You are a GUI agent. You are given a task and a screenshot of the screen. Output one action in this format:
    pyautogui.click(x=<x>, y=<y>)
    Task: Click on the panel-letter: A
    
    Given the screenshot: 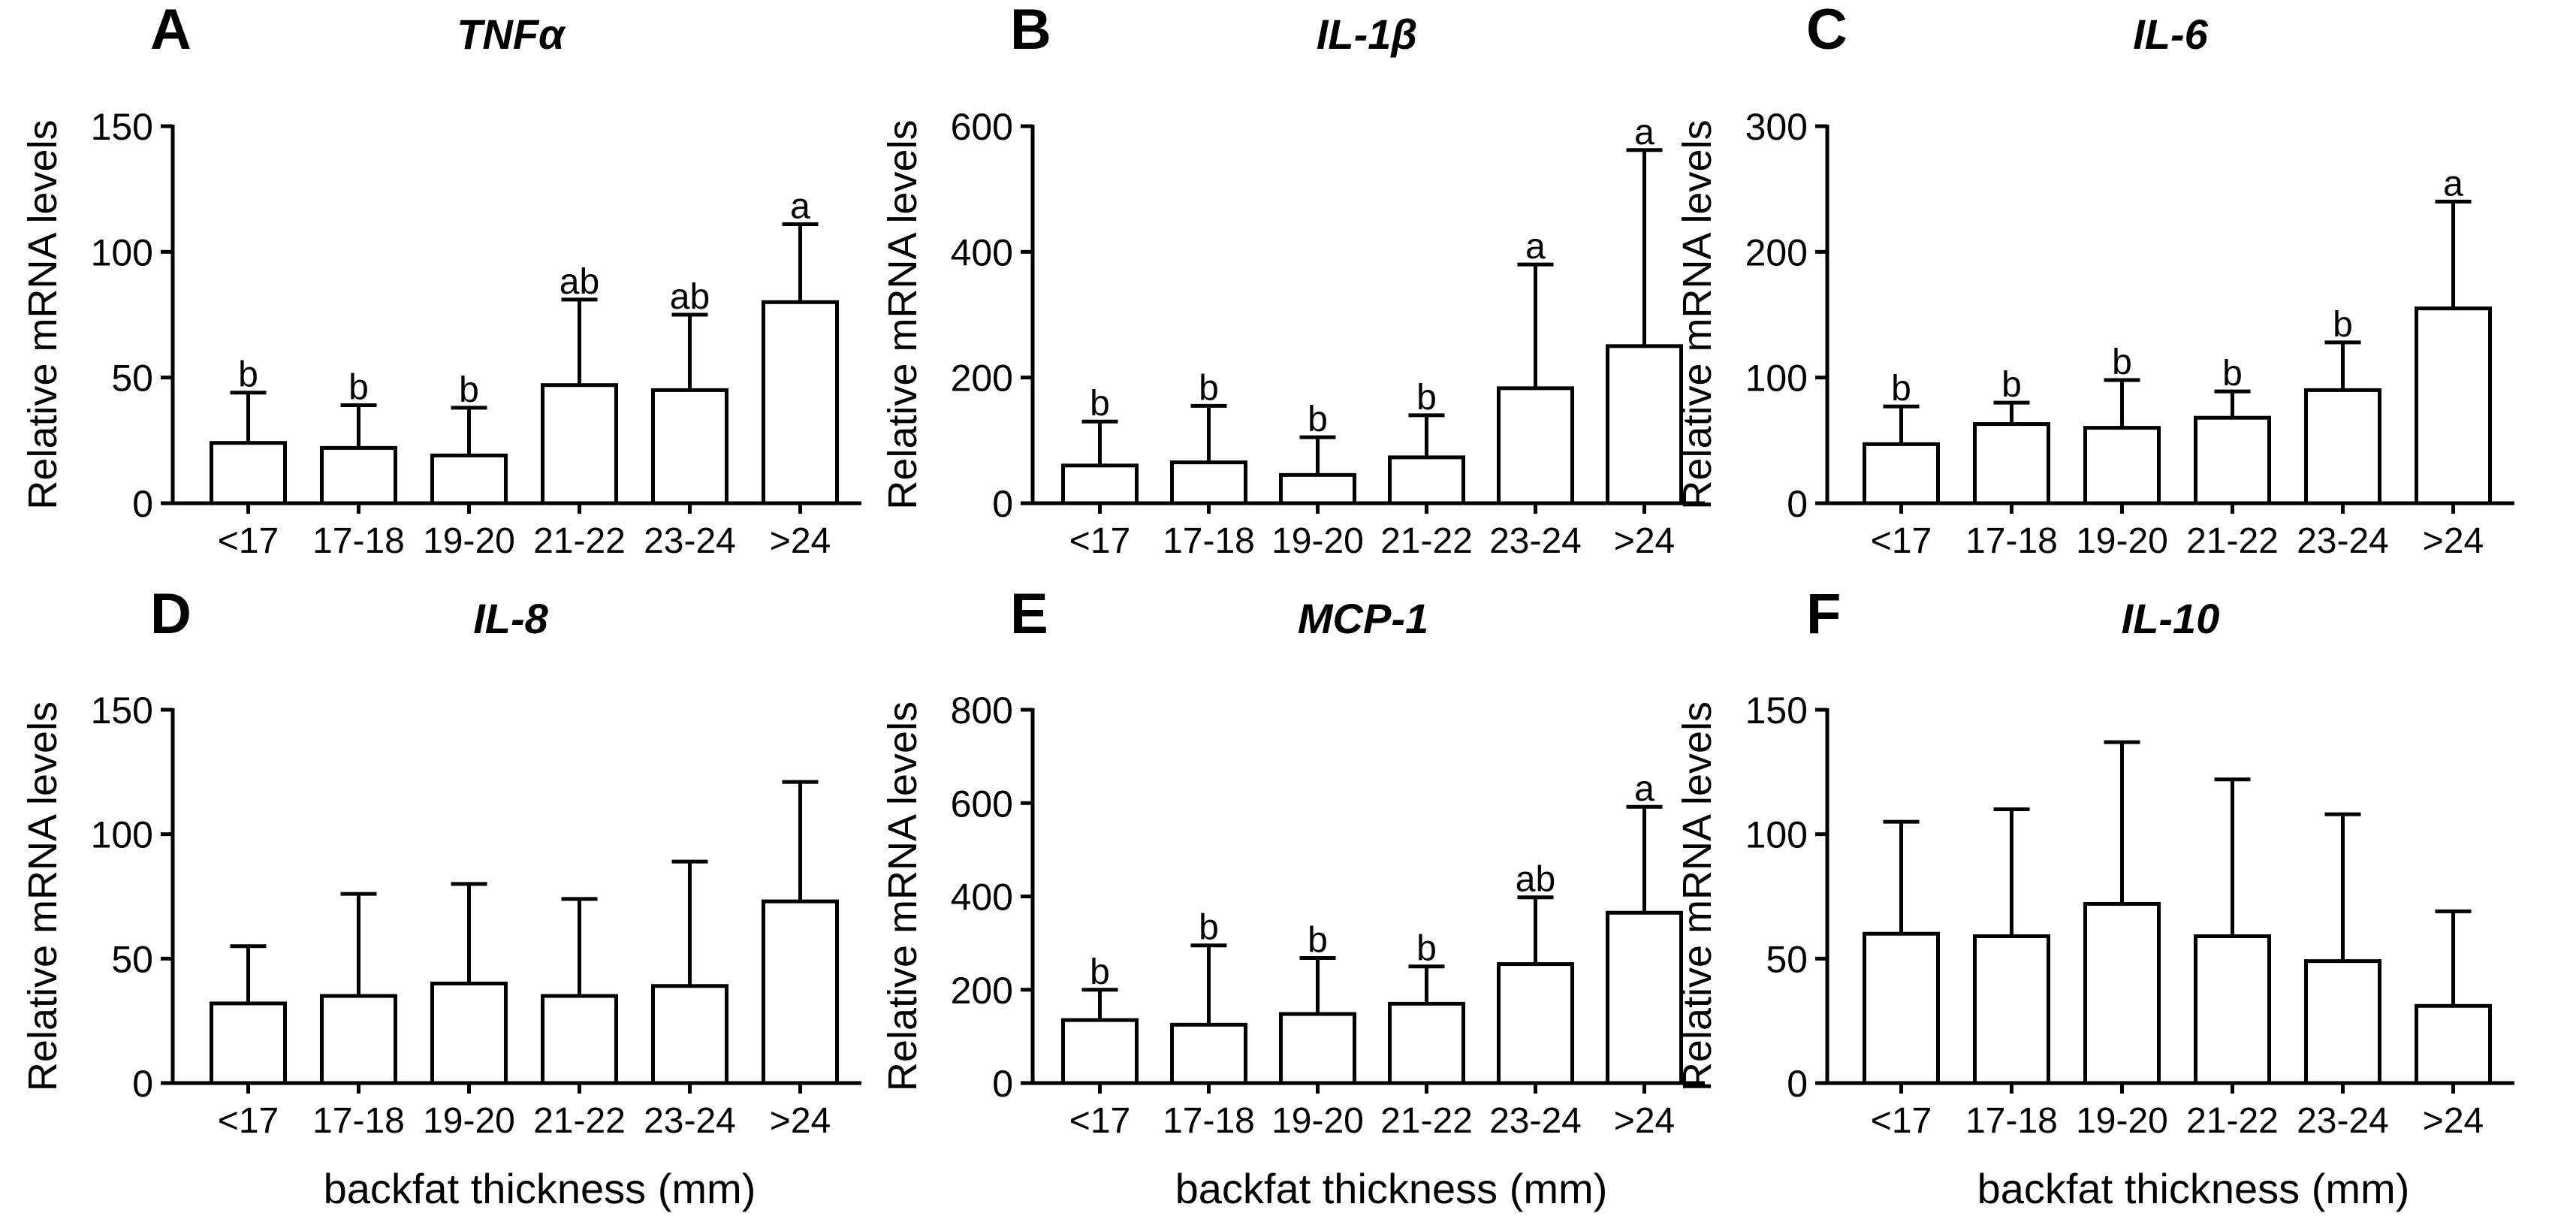 What is the action you would take?
    pyautogui.click(x=171, y=31)
    